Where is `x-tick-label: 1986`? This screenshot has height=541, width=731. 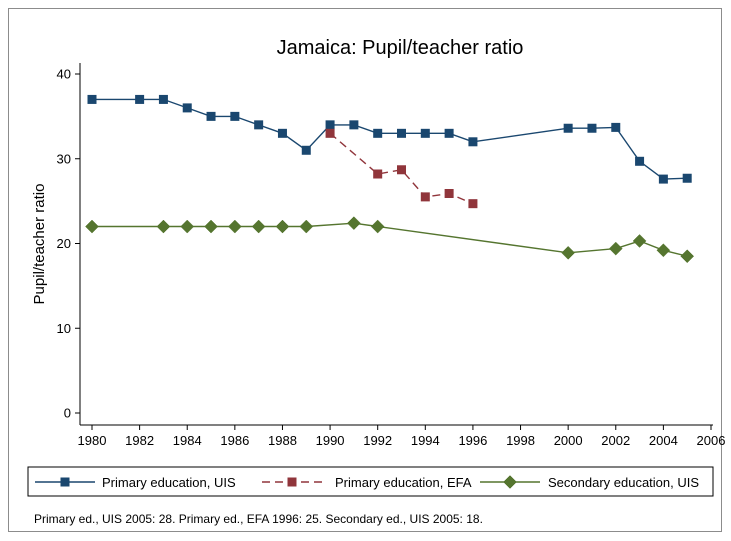
x-tick-label: 1986 is located at coordinates (234, 440).